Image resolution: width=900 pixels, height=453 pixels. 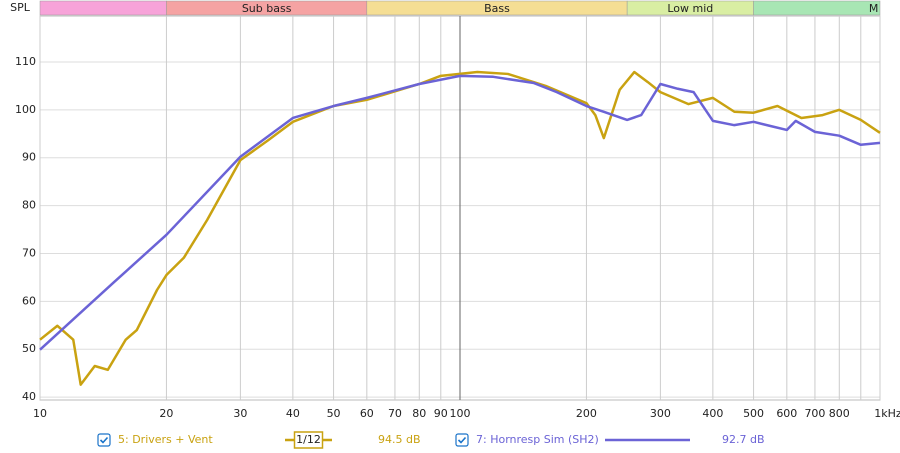 I want to click on x-tick-label: 700, so click(x=814, y=413).